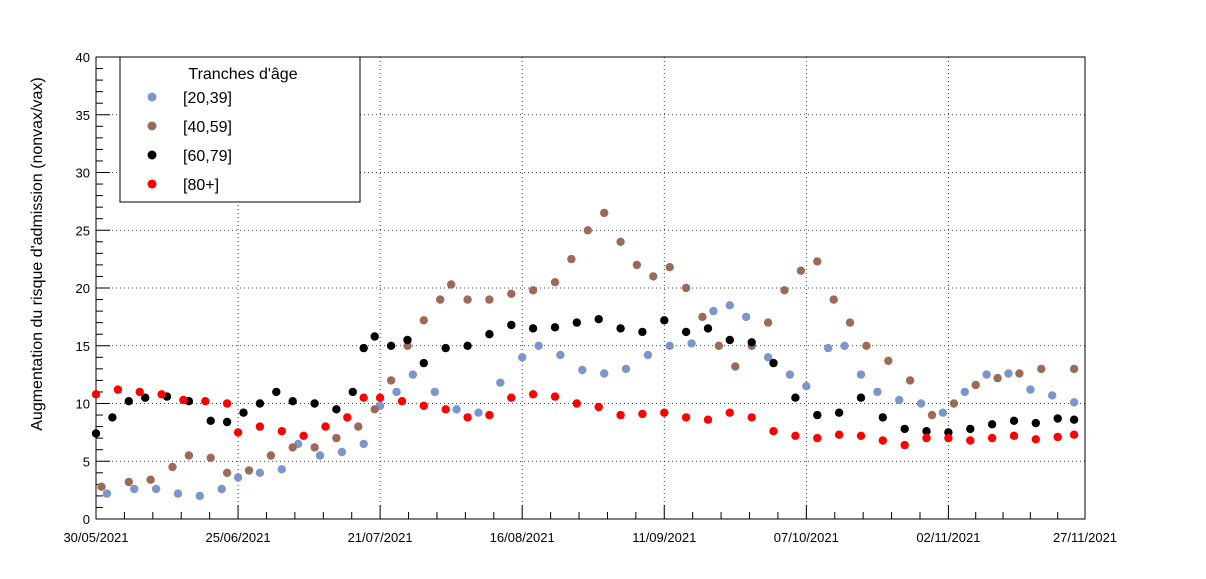 This screenshot has width=1206, height=579. What do you see at coordinates (238, 537) in the screenshot?
I see `x-tick-label: 25/06/2021` at bounding box center [238, 537].